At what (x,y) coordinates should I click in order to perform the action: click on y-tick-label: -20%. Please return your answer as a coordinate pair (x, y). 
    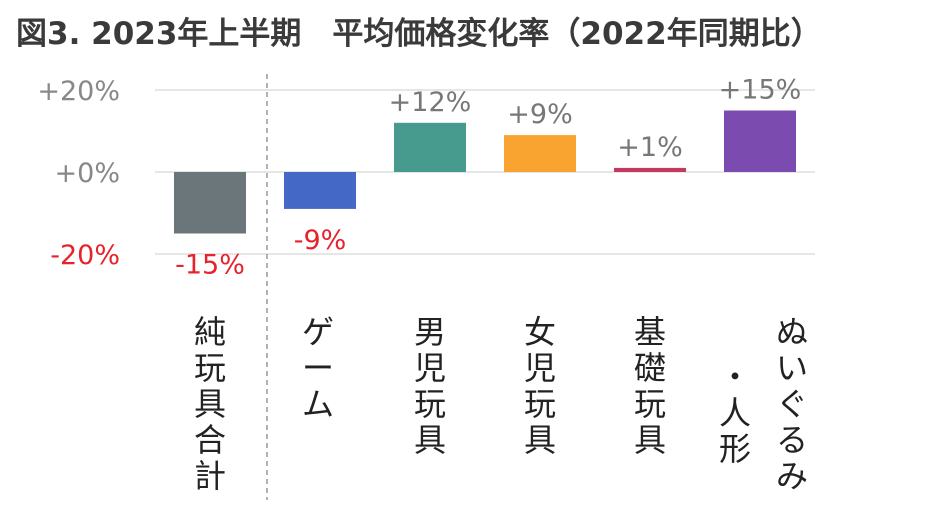
    Looking at the image, I should click on (85, 255).